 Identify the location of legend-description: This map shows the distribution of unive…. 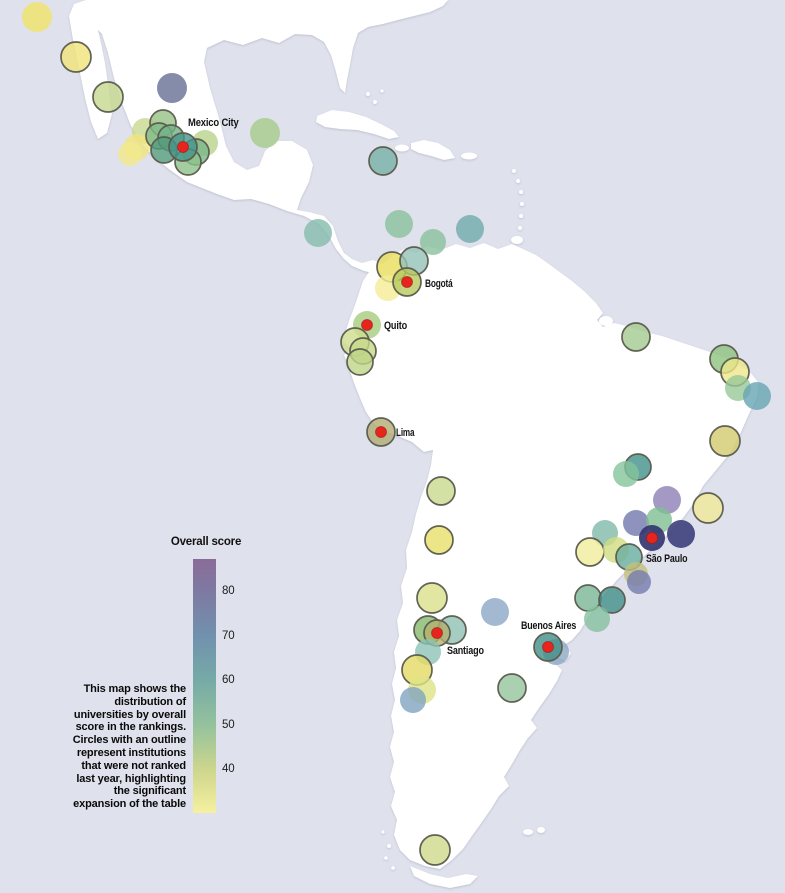
(129, 747).